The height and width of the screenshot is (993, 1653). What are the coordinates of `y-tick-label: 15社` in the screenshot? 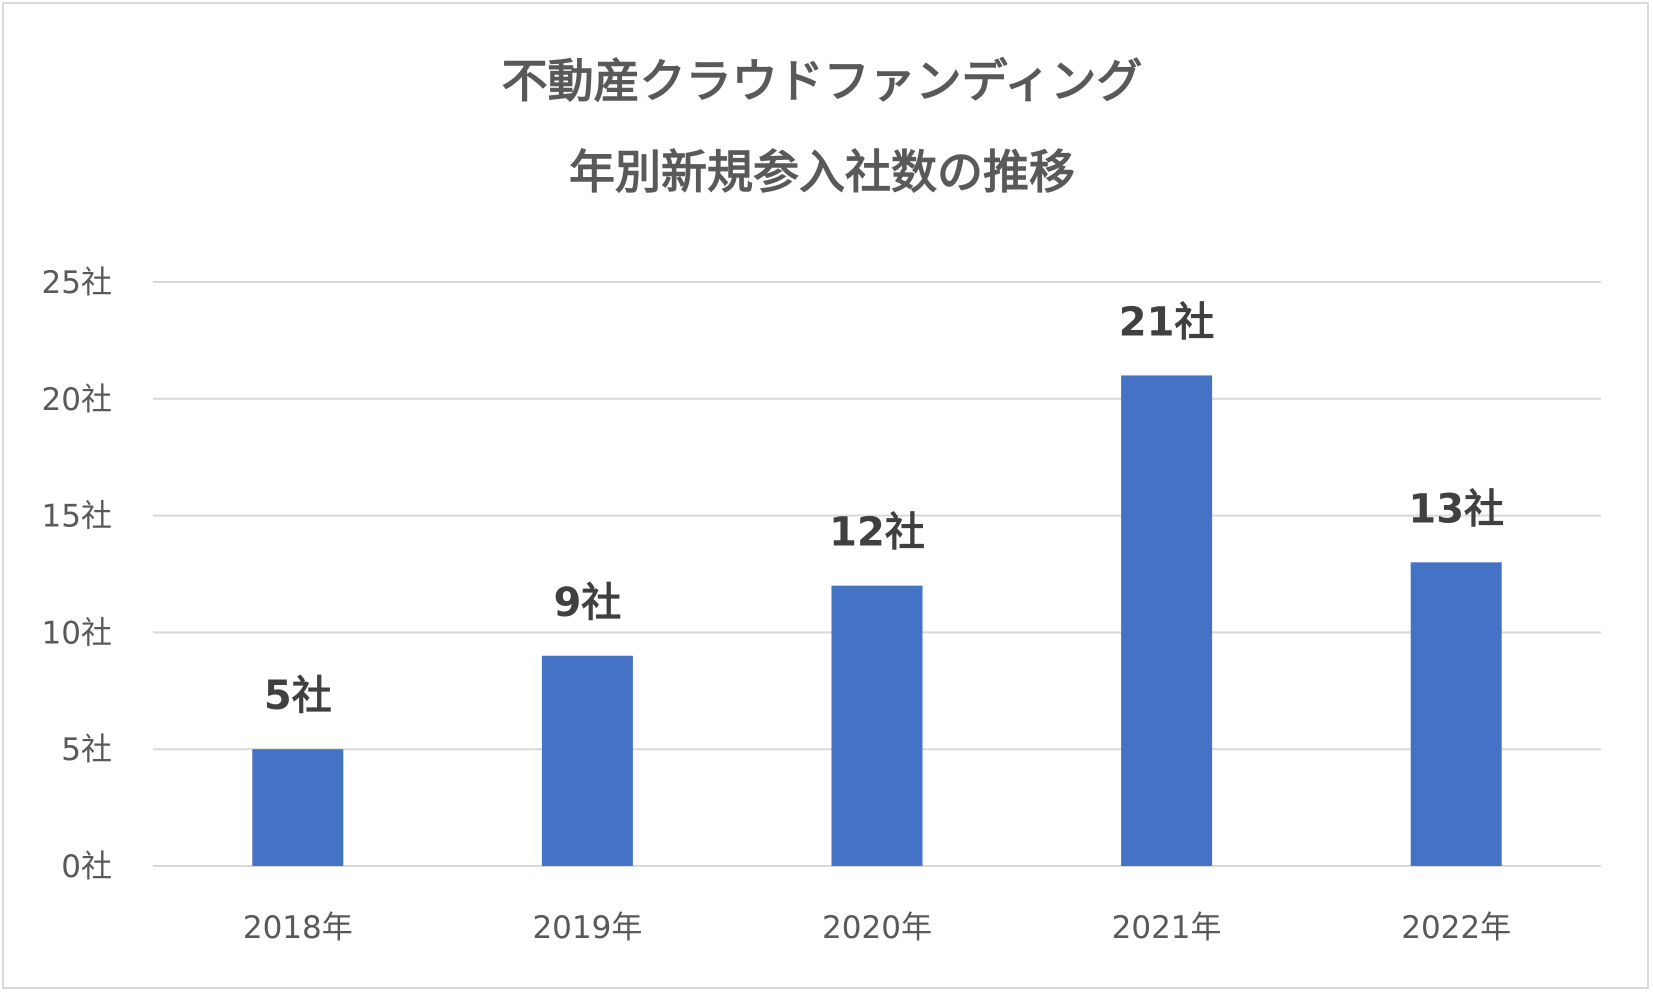 It's located at (77, 517).